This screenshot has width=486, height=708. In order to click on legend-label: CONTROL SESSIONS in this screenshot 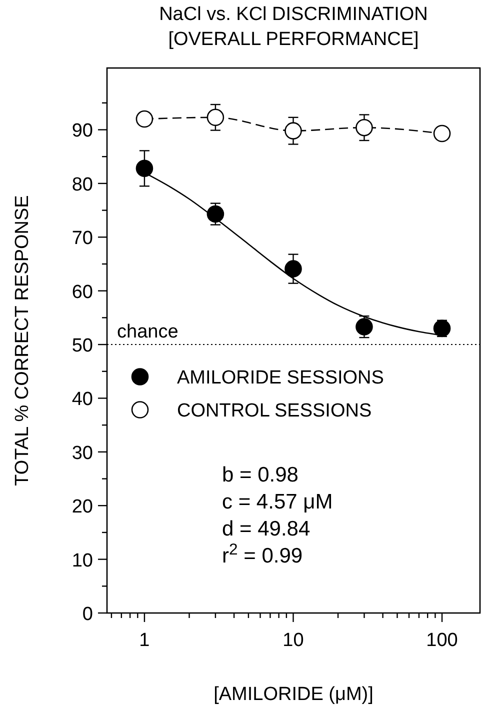, I will do `click(274, 411)`.